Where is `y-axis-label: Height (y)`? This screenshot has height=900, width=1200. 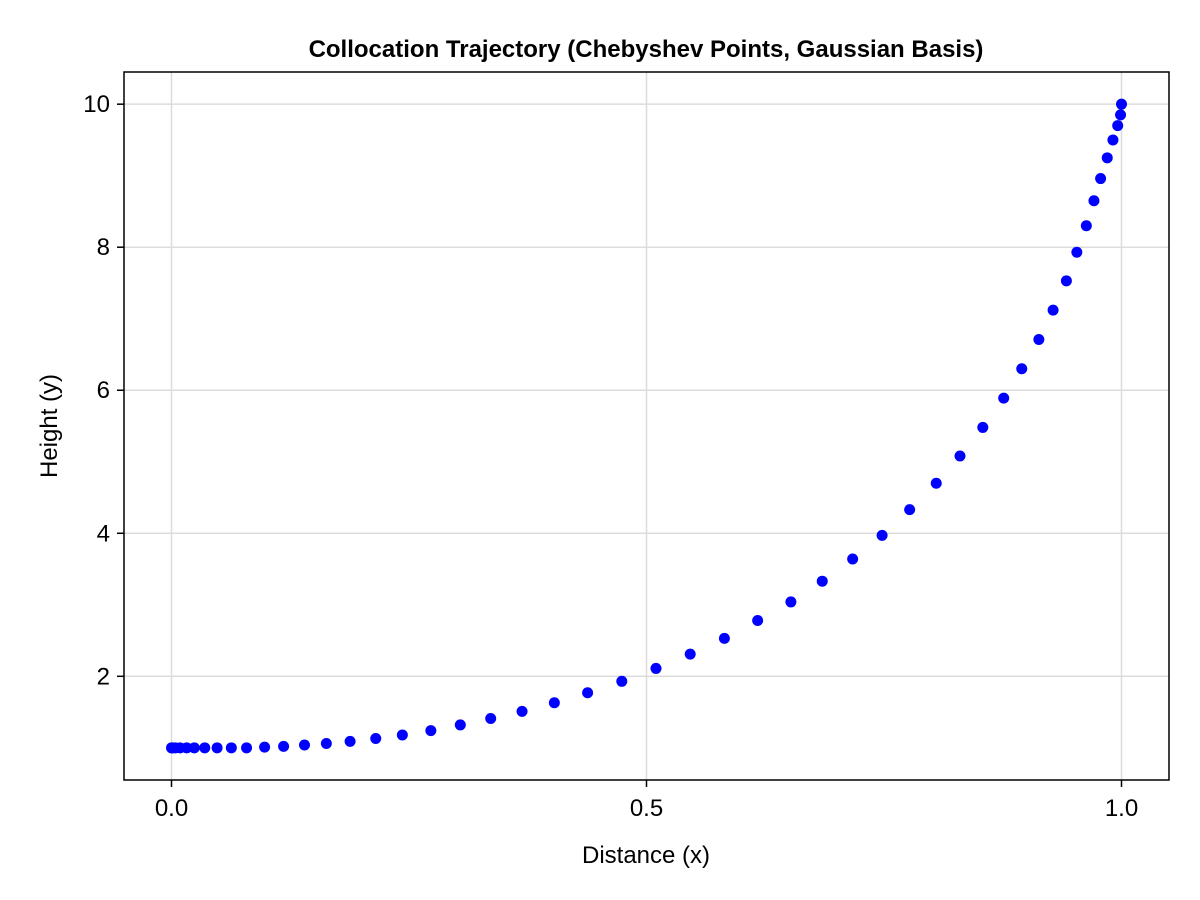
y-axis-label: Height (y) is located at coordinates (49, 426).